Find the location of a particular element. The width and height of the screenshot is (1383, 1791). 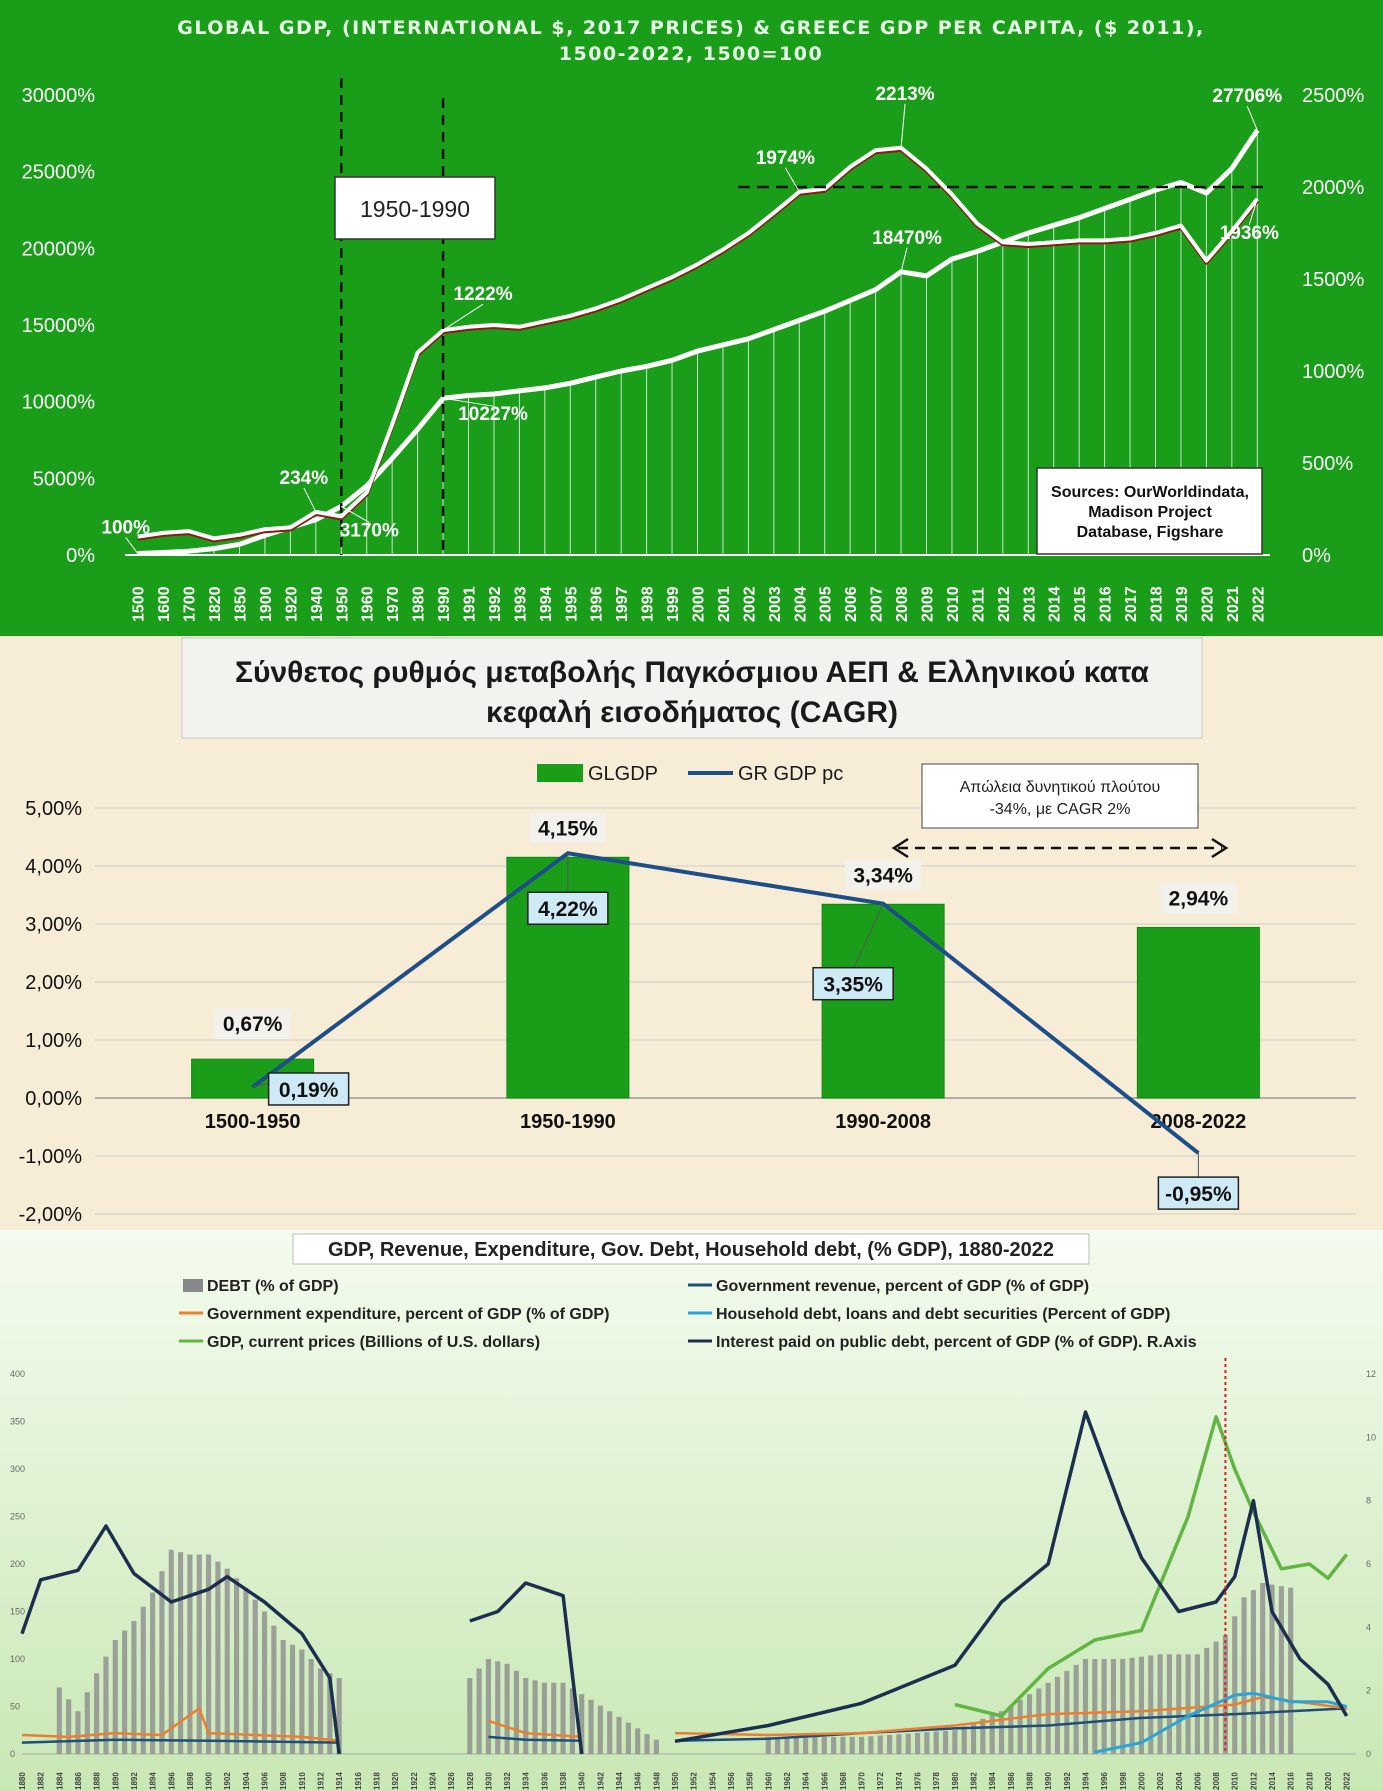

glgdp-bar is located at coordinates (1198, 1012).